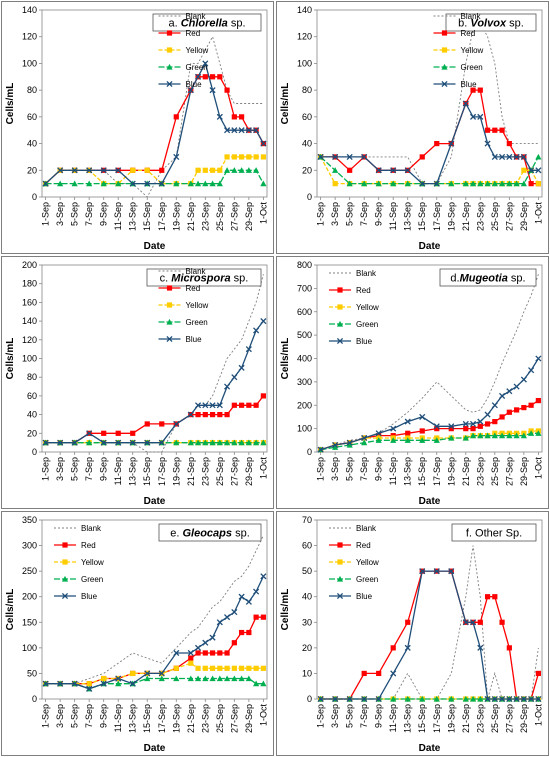 This screenshot has height=757, width=550. I want to click on chart-title-prefix: d., so click(454, 279).